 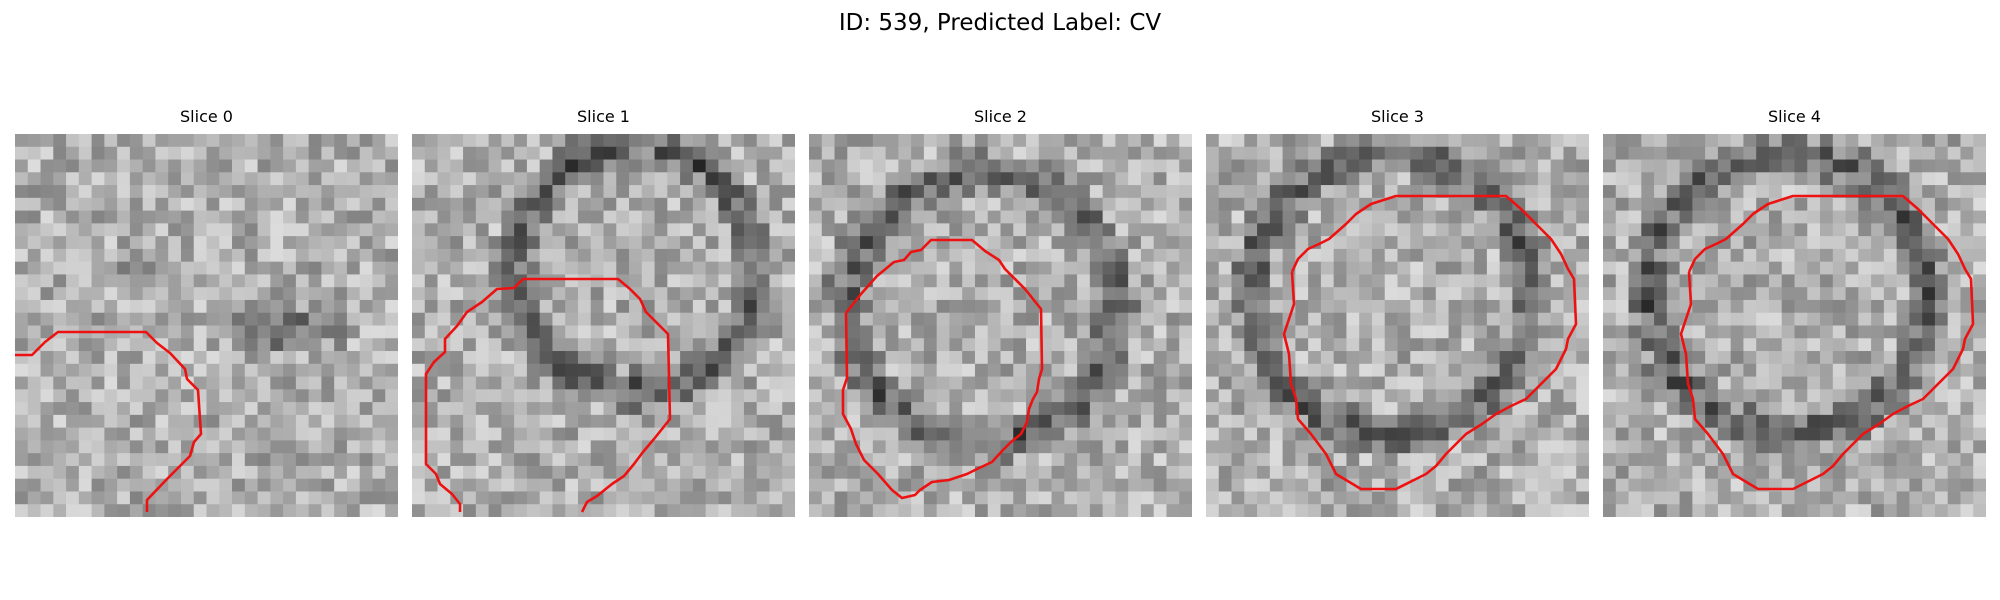 I want to click on slice-title: Slice 0, so click(x=206, y=116).